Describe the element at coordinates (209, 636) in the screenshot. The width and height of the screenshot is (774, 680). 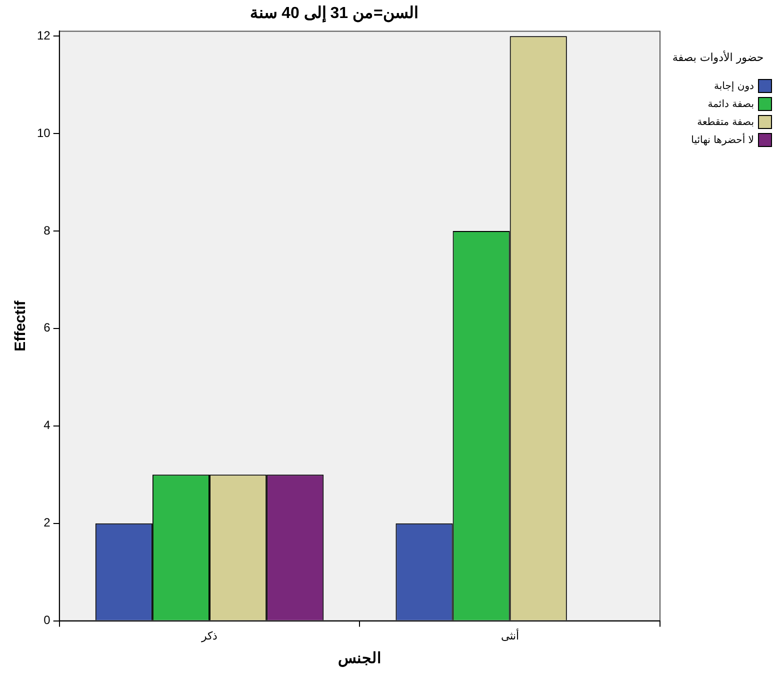
I see `x-tick-label: ذكر` at that location.